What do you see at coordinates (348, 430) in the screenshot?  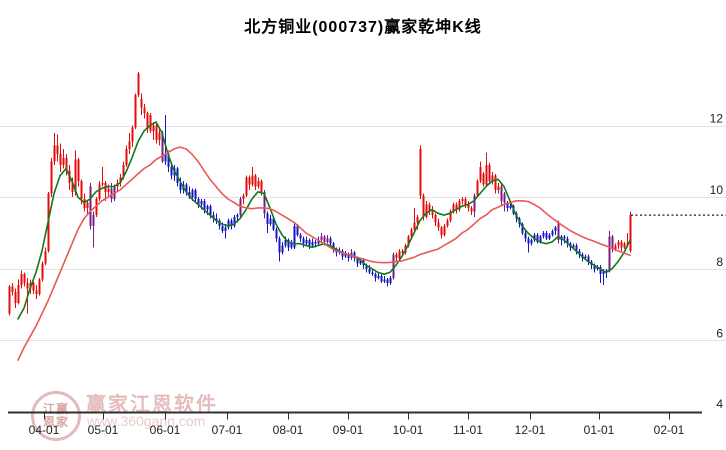 I see `x-axis-label: 09-01` at bounding box center [348, 430].